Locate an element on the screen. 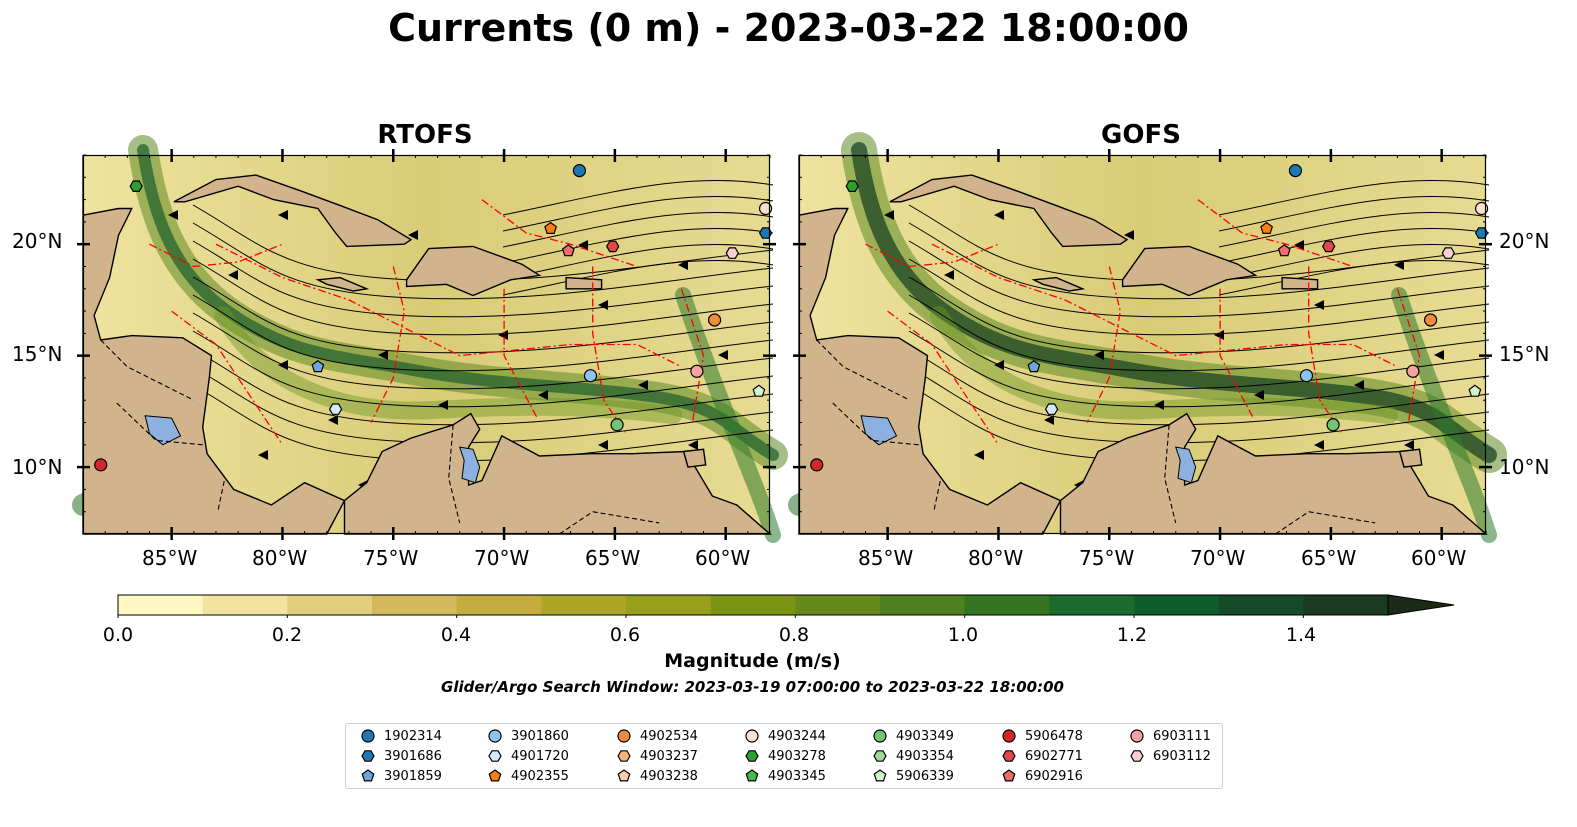 The height and width of the screenshot is (827, 1577). legend-label: 4903237 is located at coordinates (669, 756).